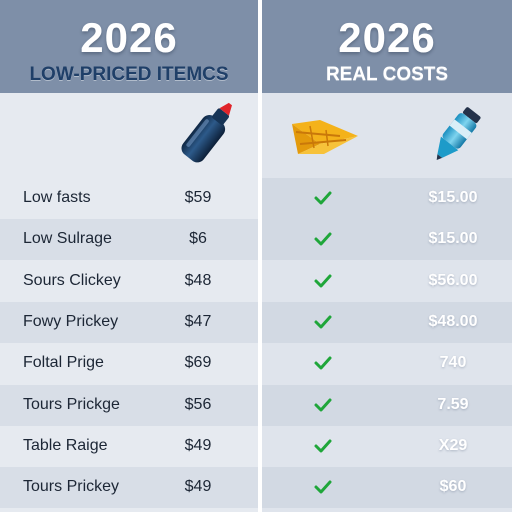 The image size is (512, 512). What do you see at coordinates (453, 486) in the screenshot?
I see `real-cost-value: $60` at bounding box center [453, 486].